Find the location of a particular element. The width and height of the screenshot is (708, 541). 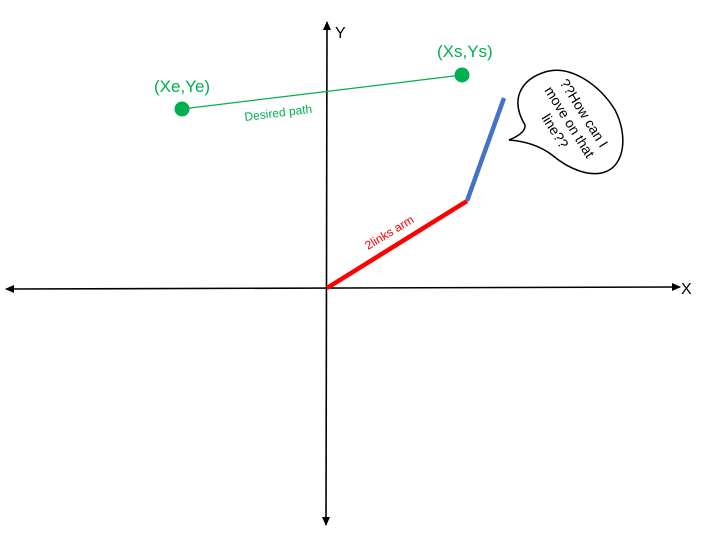

start-point-label: (Xs,Ys) is located at coordinates (465, 51).